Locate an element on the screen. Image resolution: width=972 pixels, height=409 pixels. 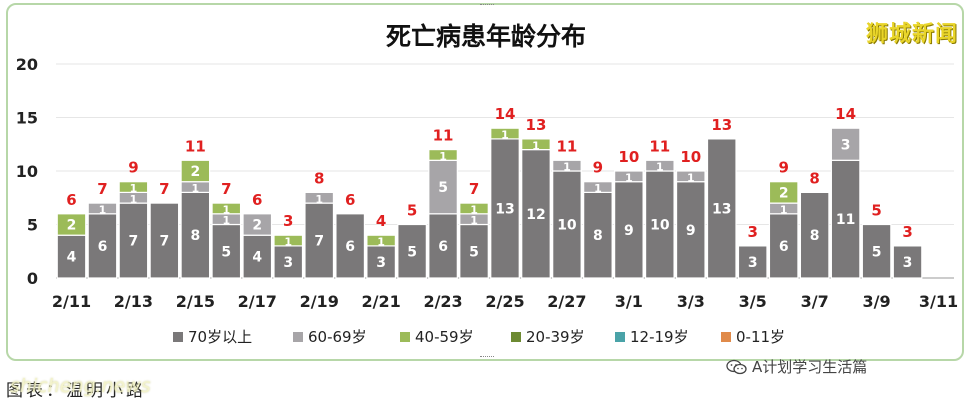
segment-value-label: 8 is located at coordinates (815, 236).